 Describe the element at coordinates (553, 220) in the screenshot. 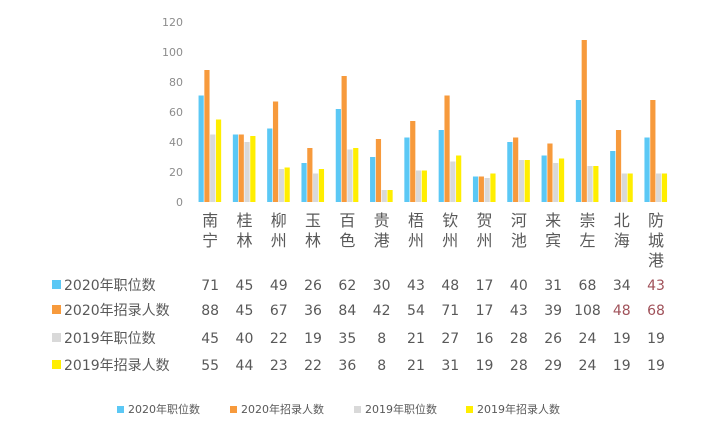

I see `category-label: 来` at that location.